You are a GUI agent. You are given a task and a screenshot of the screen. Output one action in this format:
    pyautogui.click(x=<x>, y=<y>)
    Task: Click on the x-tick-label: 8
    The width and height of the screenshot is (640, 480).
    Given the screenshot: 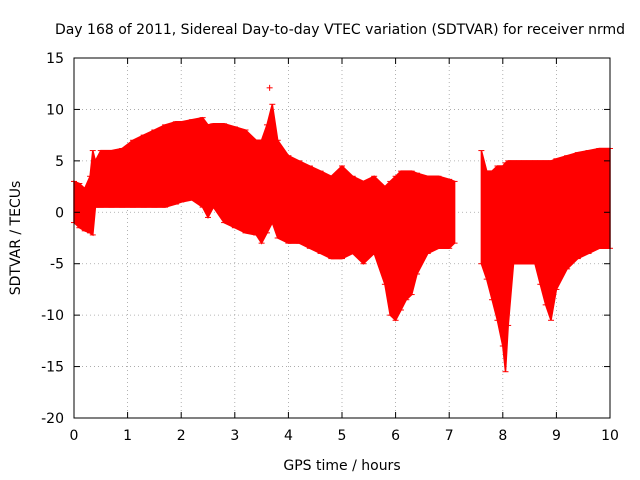 What is the action you would take?
    pyautogui.click(x=502, y=436)
    